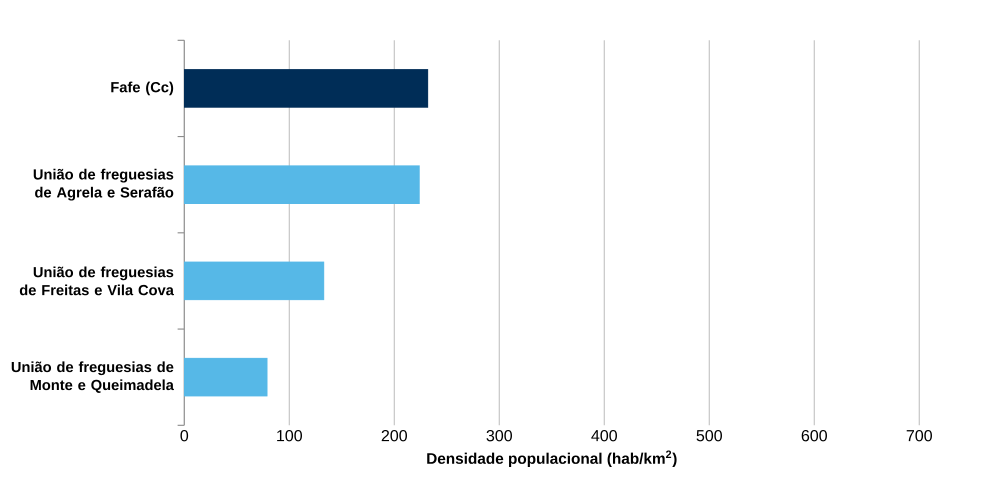 Image resolution: width=989 pixels, height=478 pixels. Describe the element at coordinates (394, 436) in the screenshot. I see `x-tick-label: 200` at that location.